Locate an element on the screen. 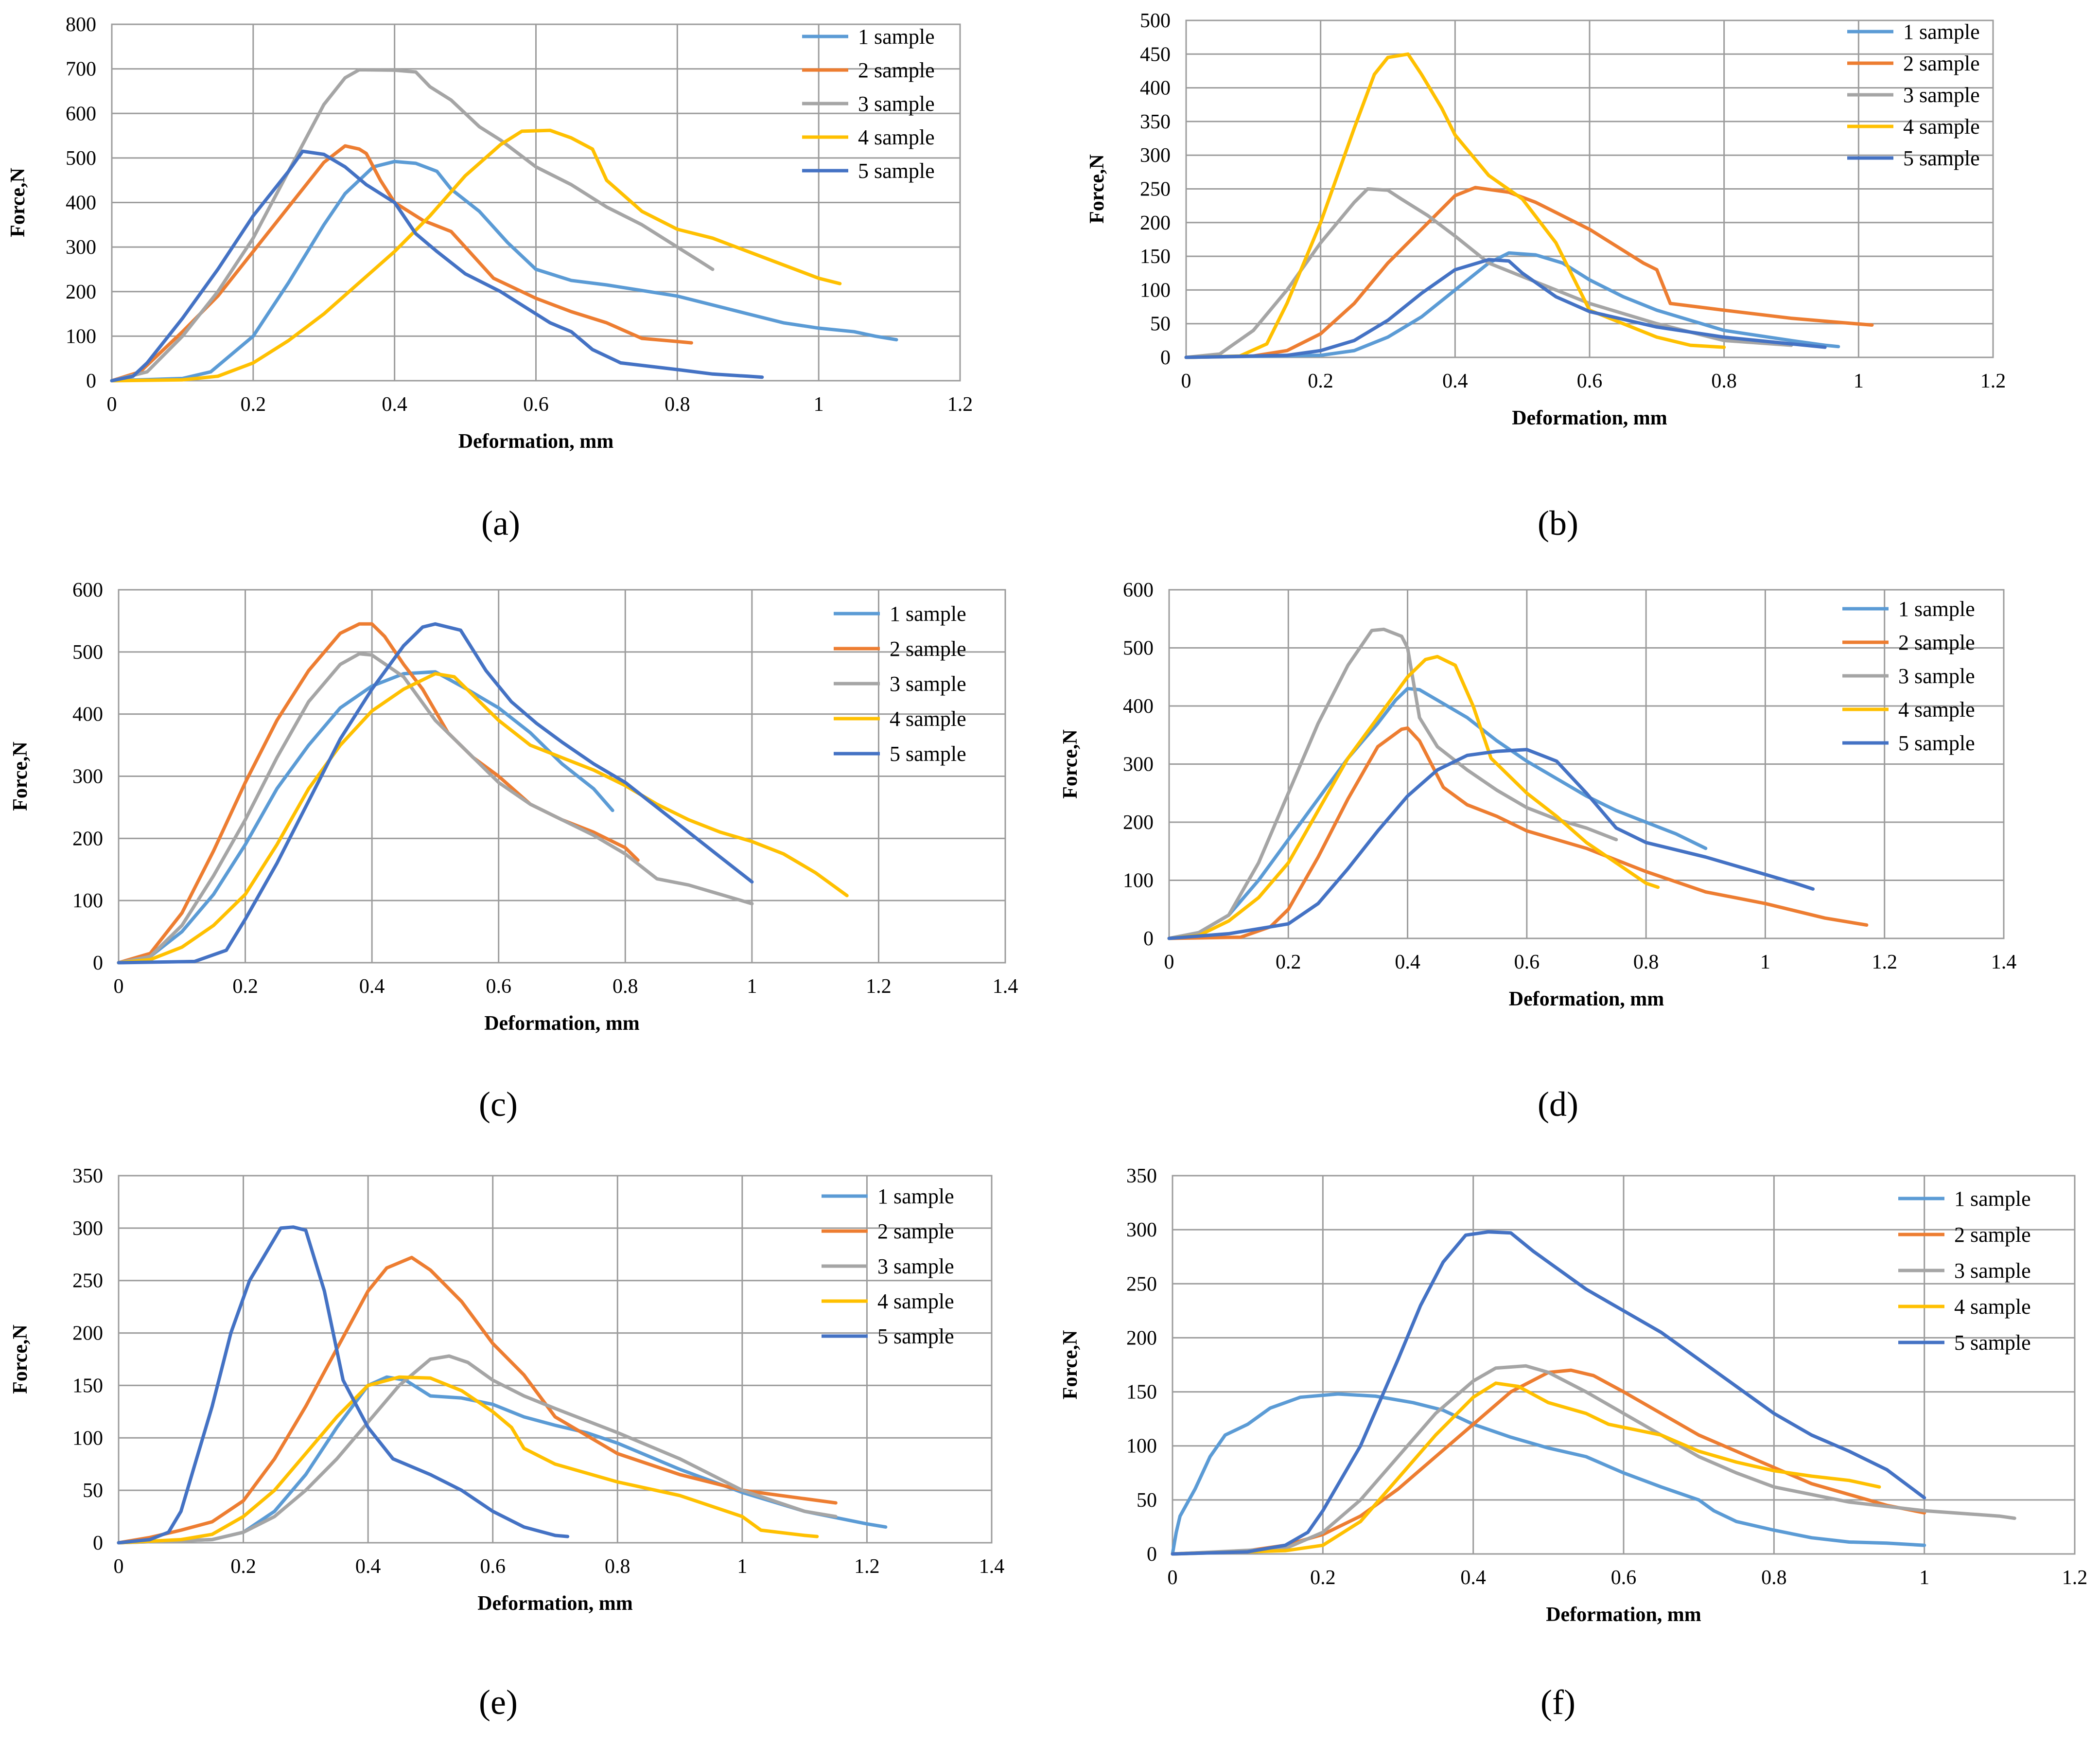  panel-caption: (e) is located at coordinates (498, 1702).